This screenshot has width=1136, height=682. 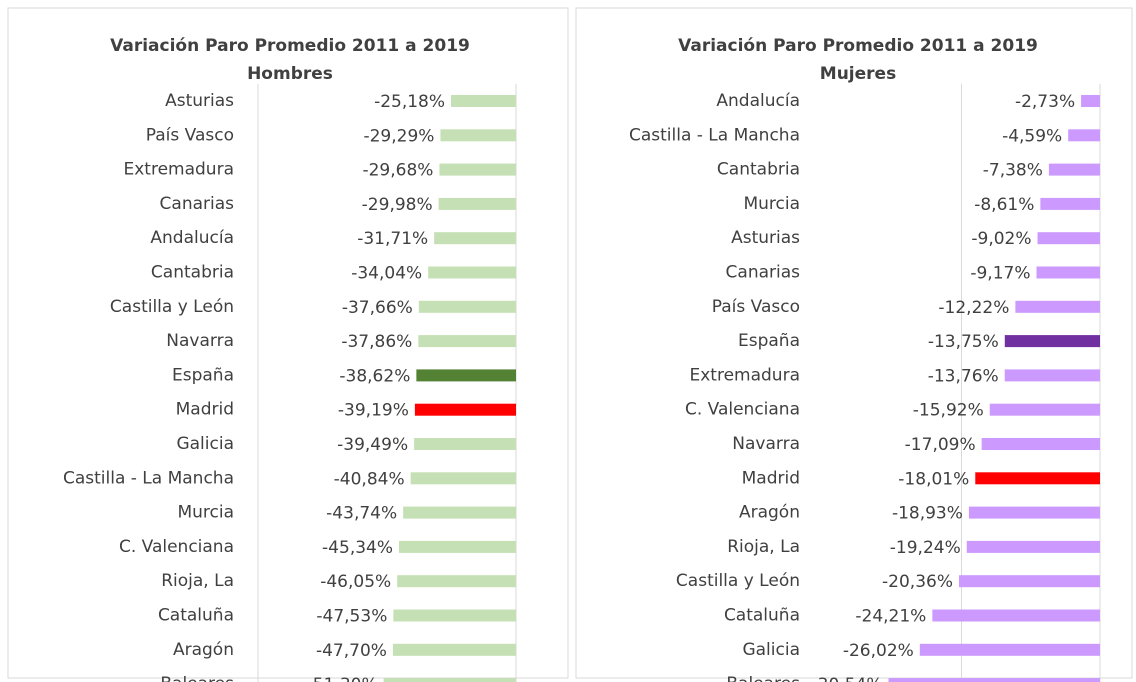 What do you see at coordinates (361, 514) in the screenshot?
I see `data-label: -43,74%` at bounding box center [361, 514].